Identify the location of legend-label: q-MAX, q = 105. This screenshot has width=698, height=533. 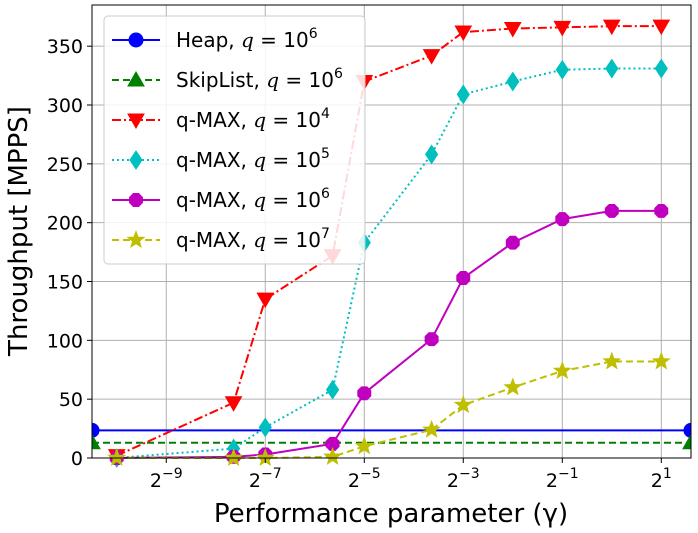
(253, 159).